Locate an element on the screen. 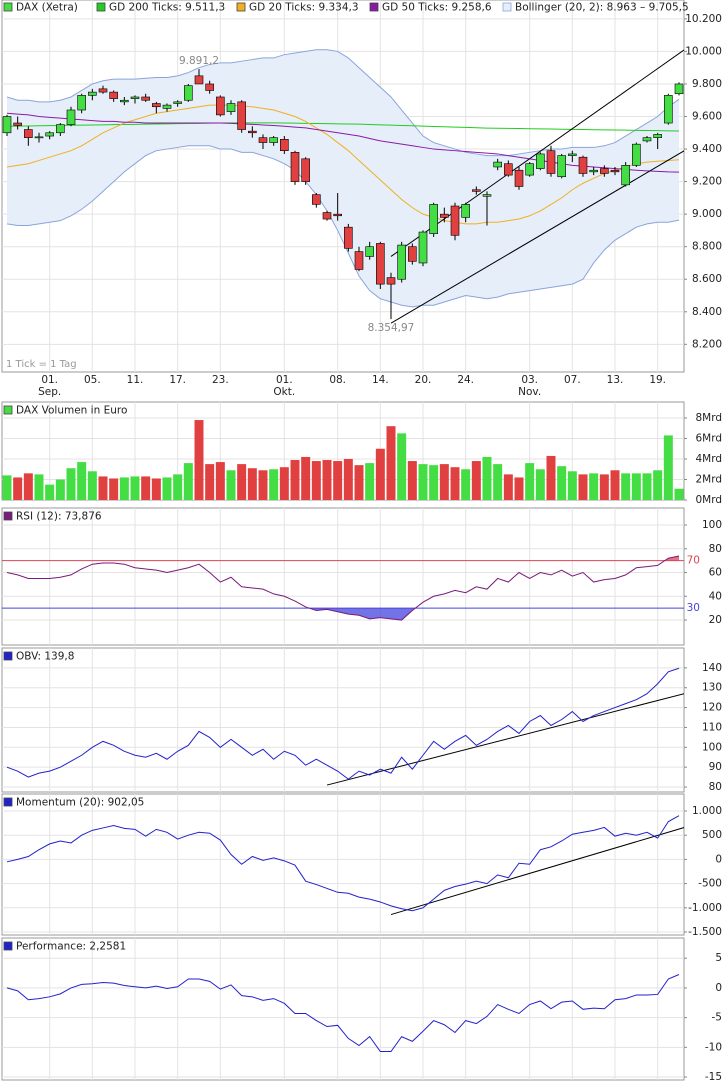  y-tick-label: -1.000 is located at coordinates (705, 908).